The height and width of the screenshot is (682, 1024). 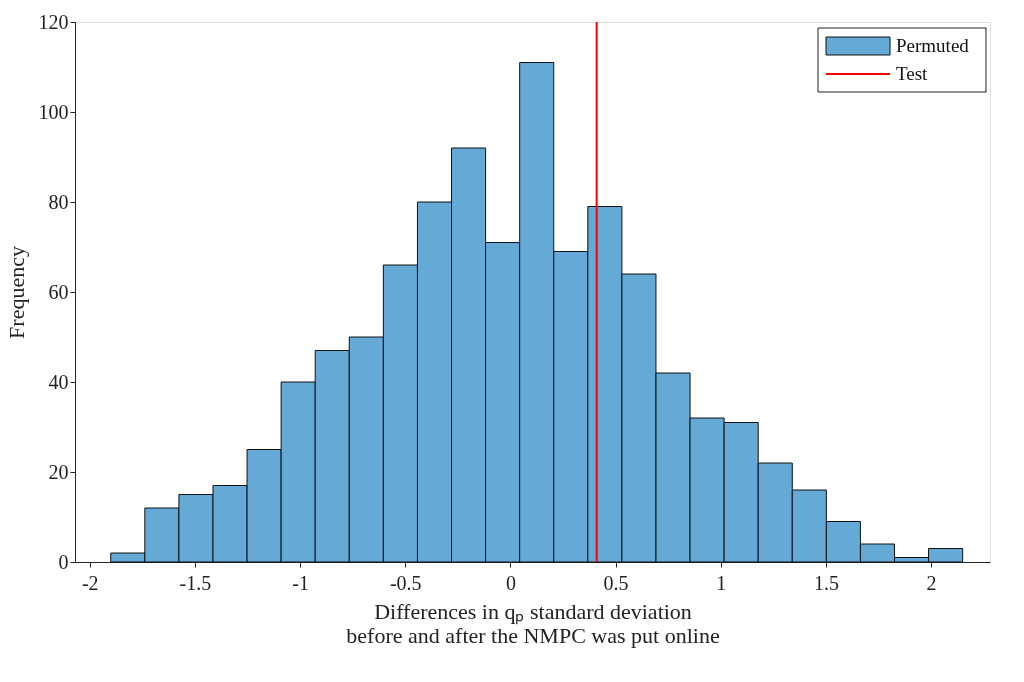 What do you see at coordinates (58, 201) in the screenshot?
I see `y-tick-label: 80` at bounding box center [58, 201].